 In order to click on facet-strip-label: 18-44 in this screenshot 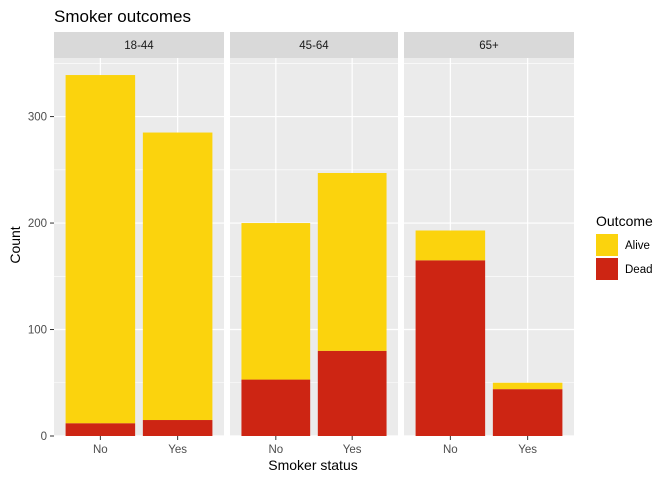, I will do `click(139, 46)`.